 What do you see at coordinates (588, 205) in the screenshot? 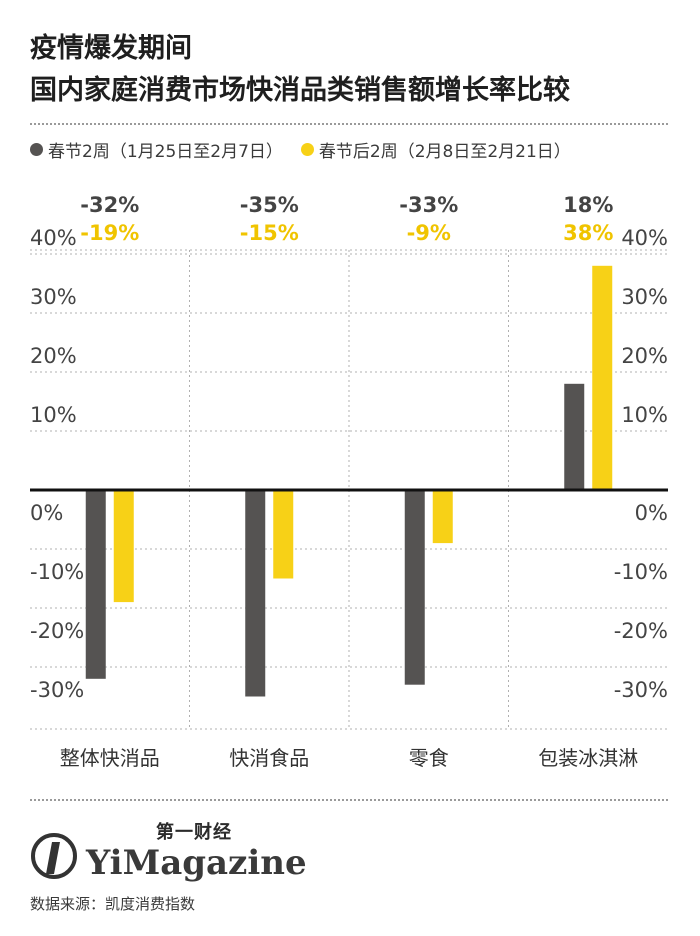
I see `data-label-1-4: 18%` at bounding box center [588, 205].